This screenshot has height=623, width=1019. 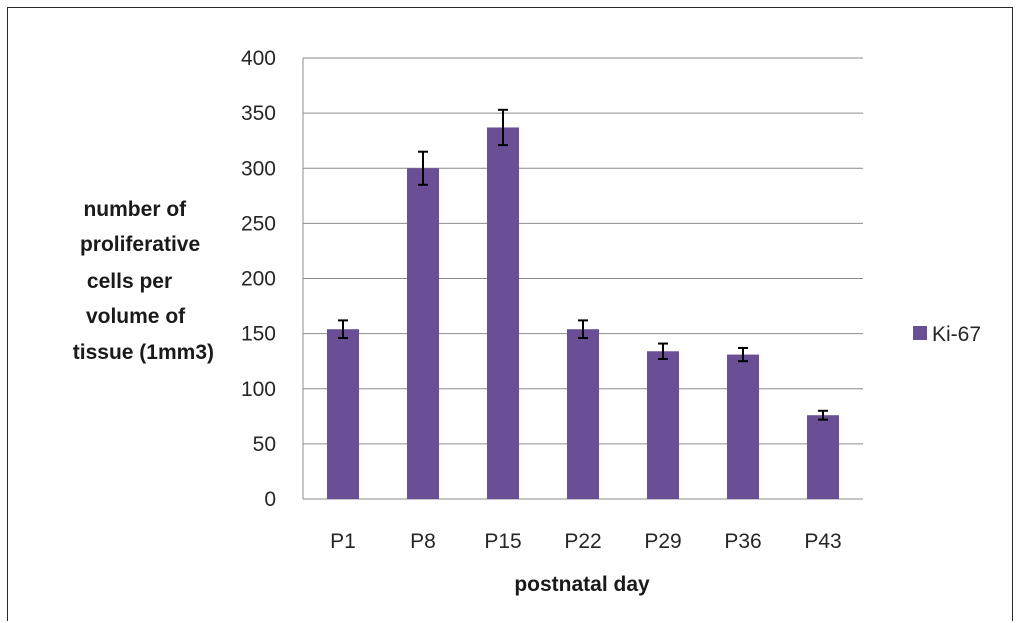 What do you see at coordinates (583, 329) in the screenshot?
I see `error-bar-p22` at bounding box center [583, 329].